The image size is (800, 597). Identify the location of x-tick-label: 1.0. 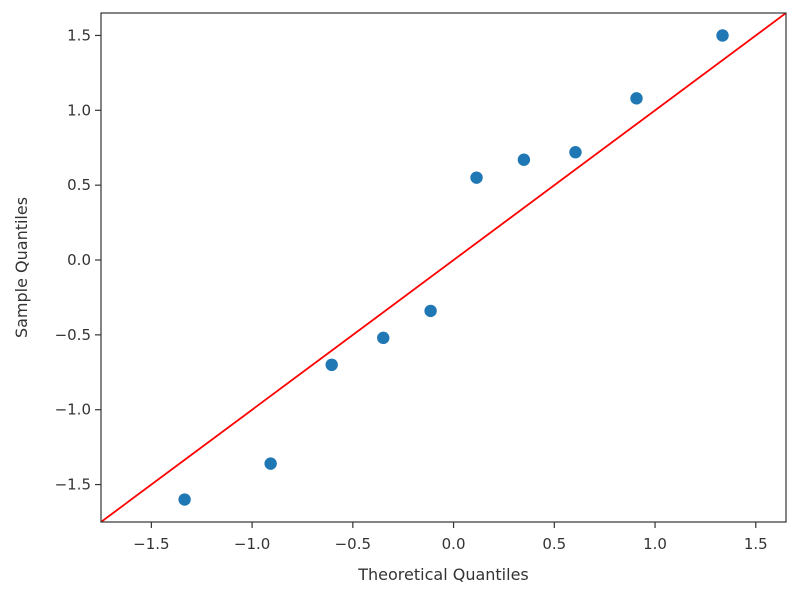
(655, 544).